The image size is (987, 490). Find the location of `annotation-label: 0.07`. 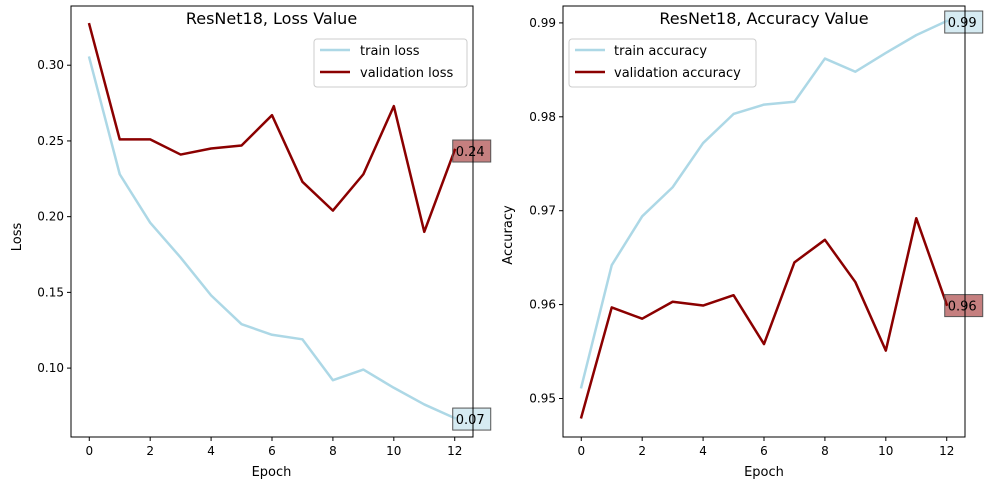

annotation-label: 0.07 is located at coordinates (470, 420).